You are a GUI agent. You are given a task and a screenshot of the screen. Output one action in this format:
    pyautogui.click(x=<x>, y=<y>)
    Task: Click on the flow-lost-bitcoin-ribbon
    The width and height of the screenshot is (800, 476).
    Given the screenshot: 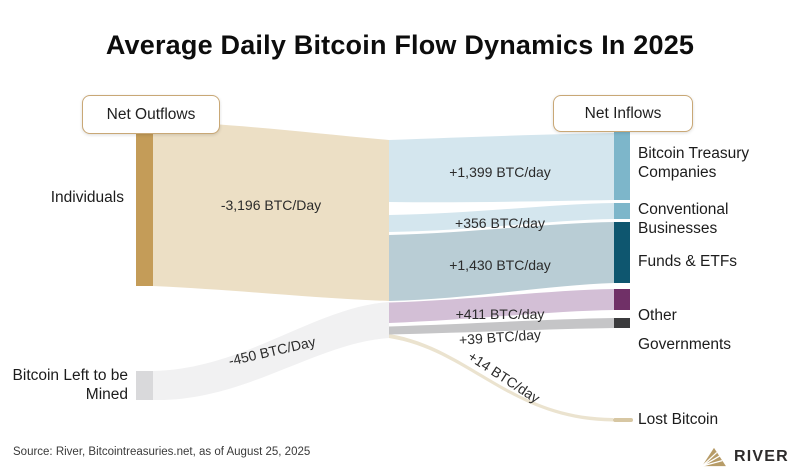 What is the action you would take?
    pyautogui.click(x=501, y=378)
    